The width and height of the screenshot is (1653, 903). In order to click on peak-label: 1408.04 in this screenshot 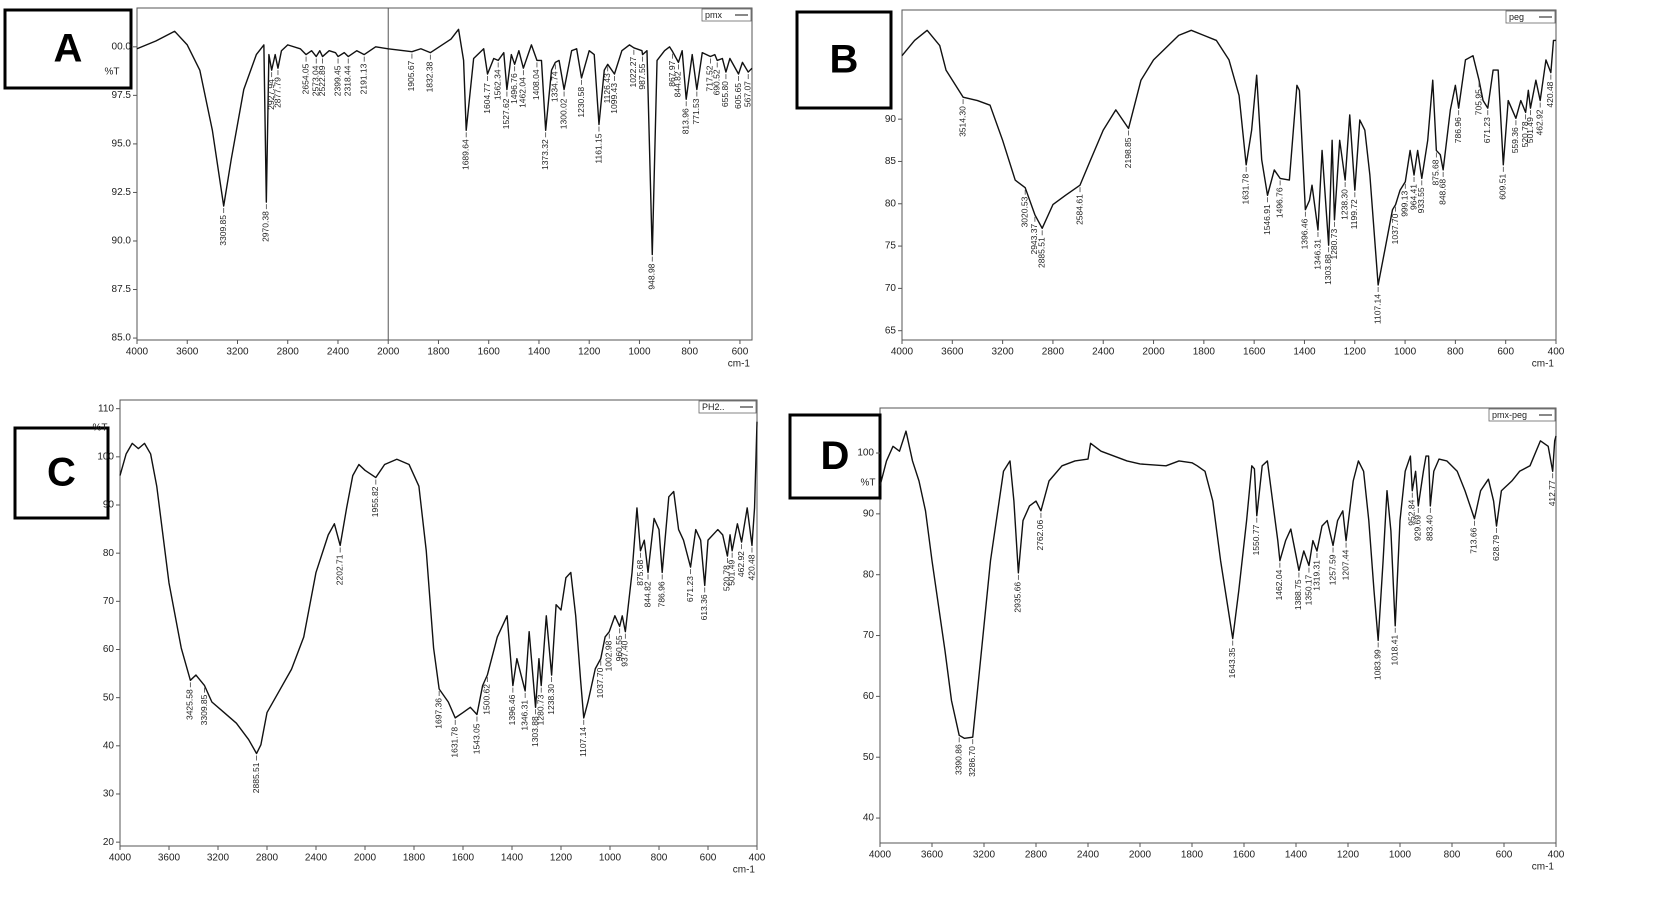, I will do `click(536, 84)`.